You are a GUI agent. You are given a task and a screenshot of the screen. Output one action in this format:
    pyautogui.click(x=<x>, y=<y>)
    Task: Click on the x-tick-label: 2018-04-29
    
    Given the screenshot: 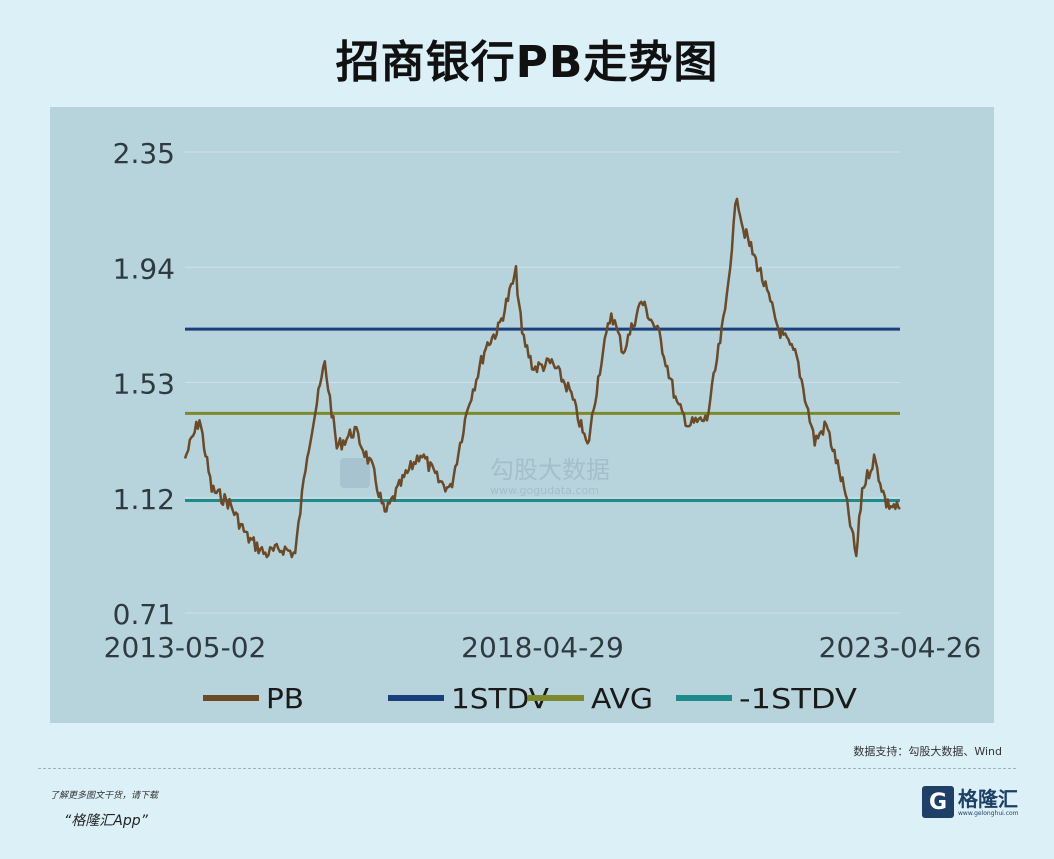 What is the action you would take?
    pyautogui.click(x=542, y=647)
    